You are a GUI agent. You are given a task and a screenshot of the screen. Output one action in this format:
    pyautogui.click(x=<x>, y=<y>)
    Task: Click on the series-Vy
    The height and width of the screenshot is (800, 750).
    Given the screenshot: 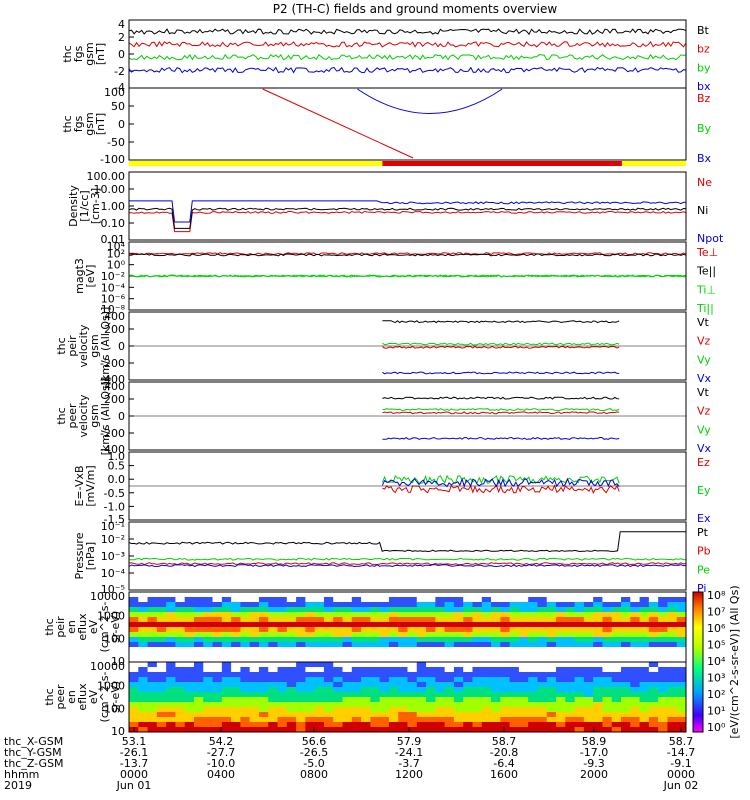 What is the action you would take?
    pyautogui.click(x=501, y=410)
    